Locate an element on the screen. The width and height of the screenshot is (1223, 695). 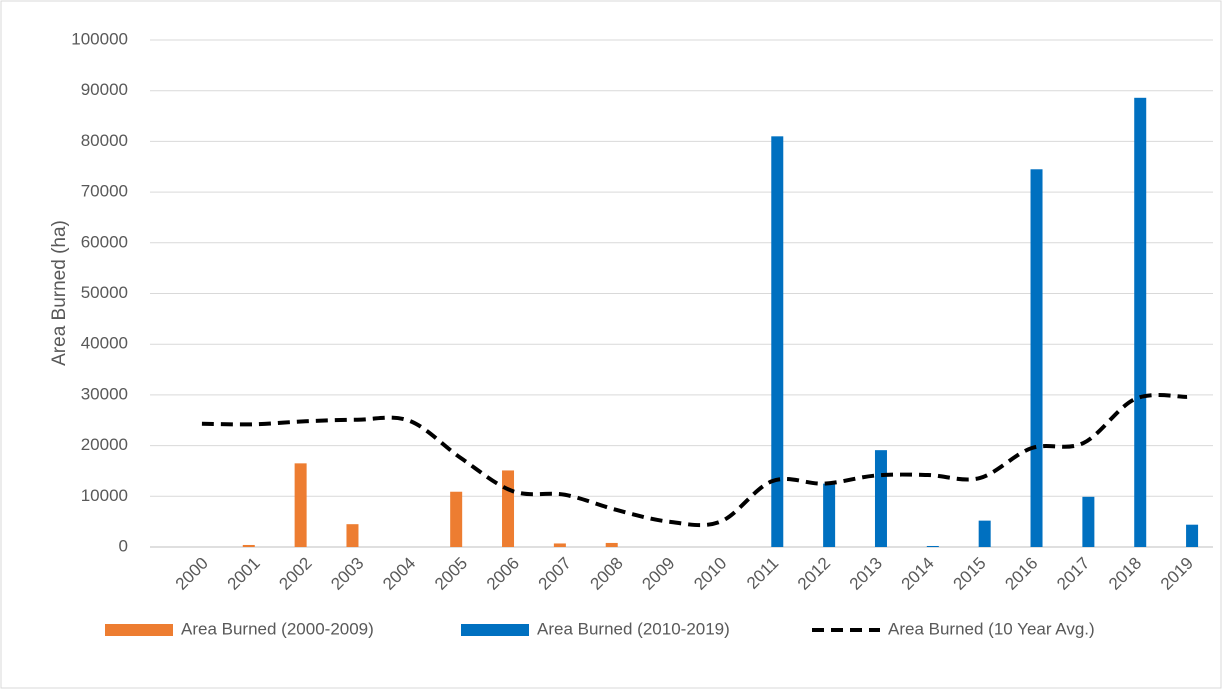
y-tick-label: 100000 is located at coordinates (99, 38).